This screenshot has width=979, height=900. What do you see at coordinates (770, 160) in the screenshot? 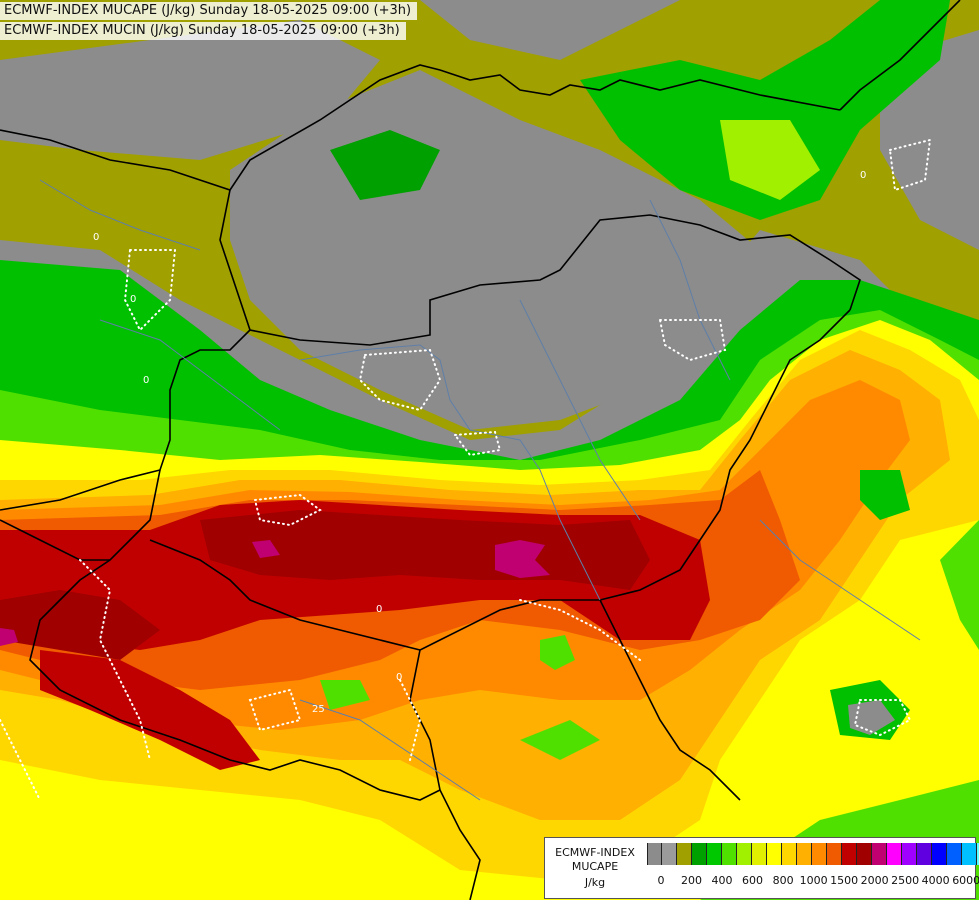
I see `cape-band-lightgreen-ne` at bounding box center [770, 160].